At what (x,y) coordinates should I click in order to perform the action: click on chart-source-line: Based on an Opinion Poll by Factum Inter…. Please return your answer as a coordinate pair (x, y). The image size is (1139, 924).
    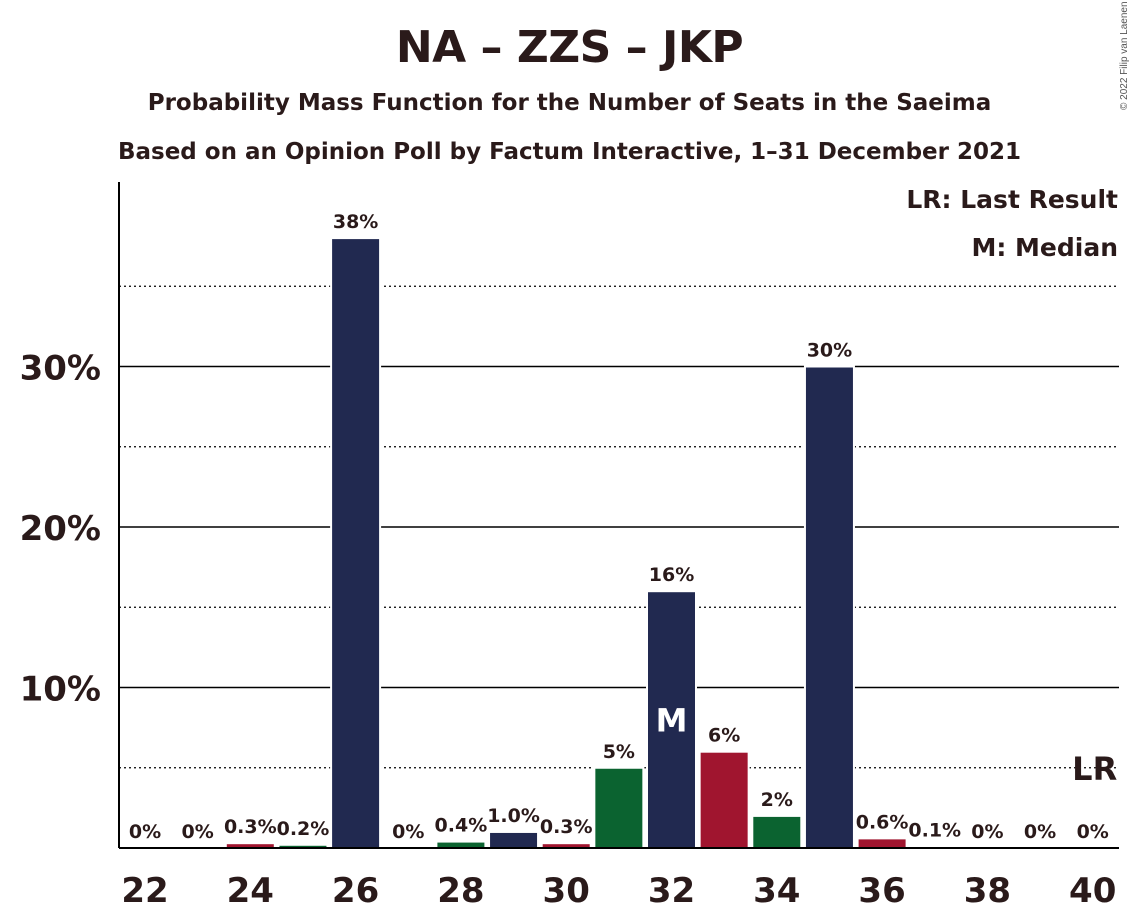
    Looking at the image, I should click on (569, 152).